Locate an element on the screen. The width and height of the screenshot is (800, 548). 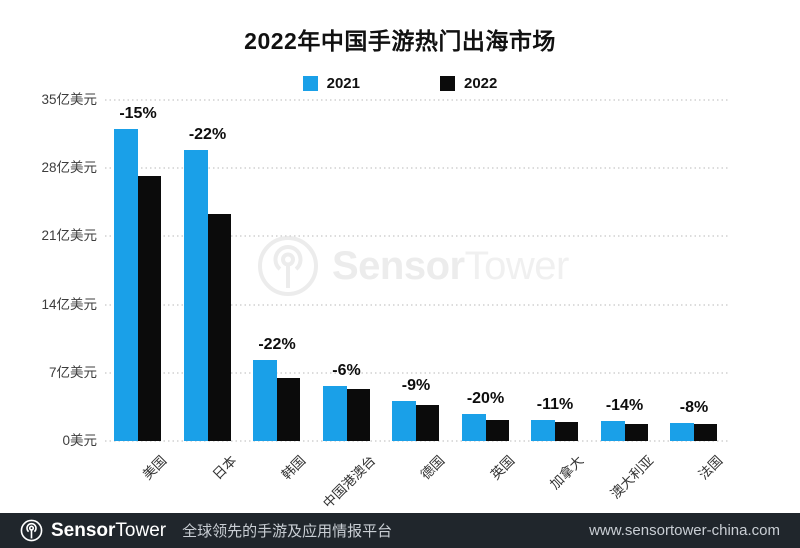
bar-2021-法国 is located at coordinates (682, 432).